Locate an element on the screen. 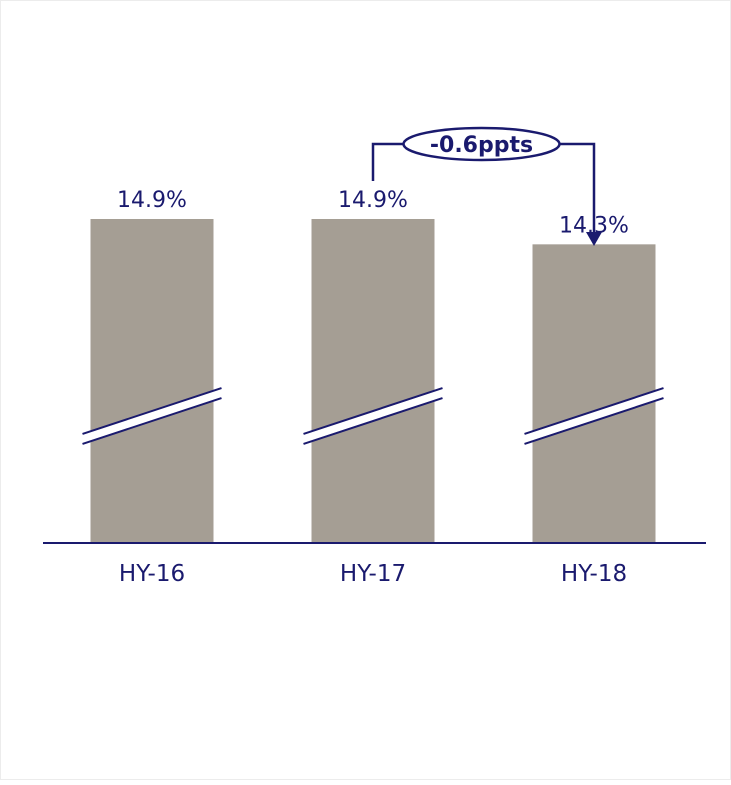 This screenshot has height=785, width=731. annotation-ellipse is located at coordinates (481, 144).